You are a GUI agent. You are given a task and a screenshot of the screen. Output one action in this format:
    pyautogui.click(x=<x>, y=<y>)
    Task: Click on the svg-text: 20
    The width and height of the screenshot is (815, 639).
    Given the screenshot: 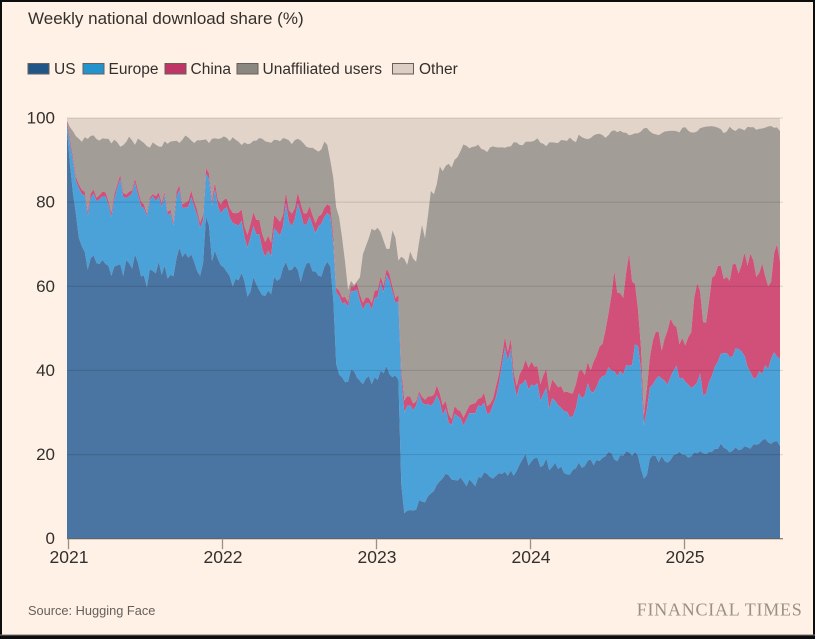 What is the action you would take?
    pyautogui.click(x=45, y=454)
    